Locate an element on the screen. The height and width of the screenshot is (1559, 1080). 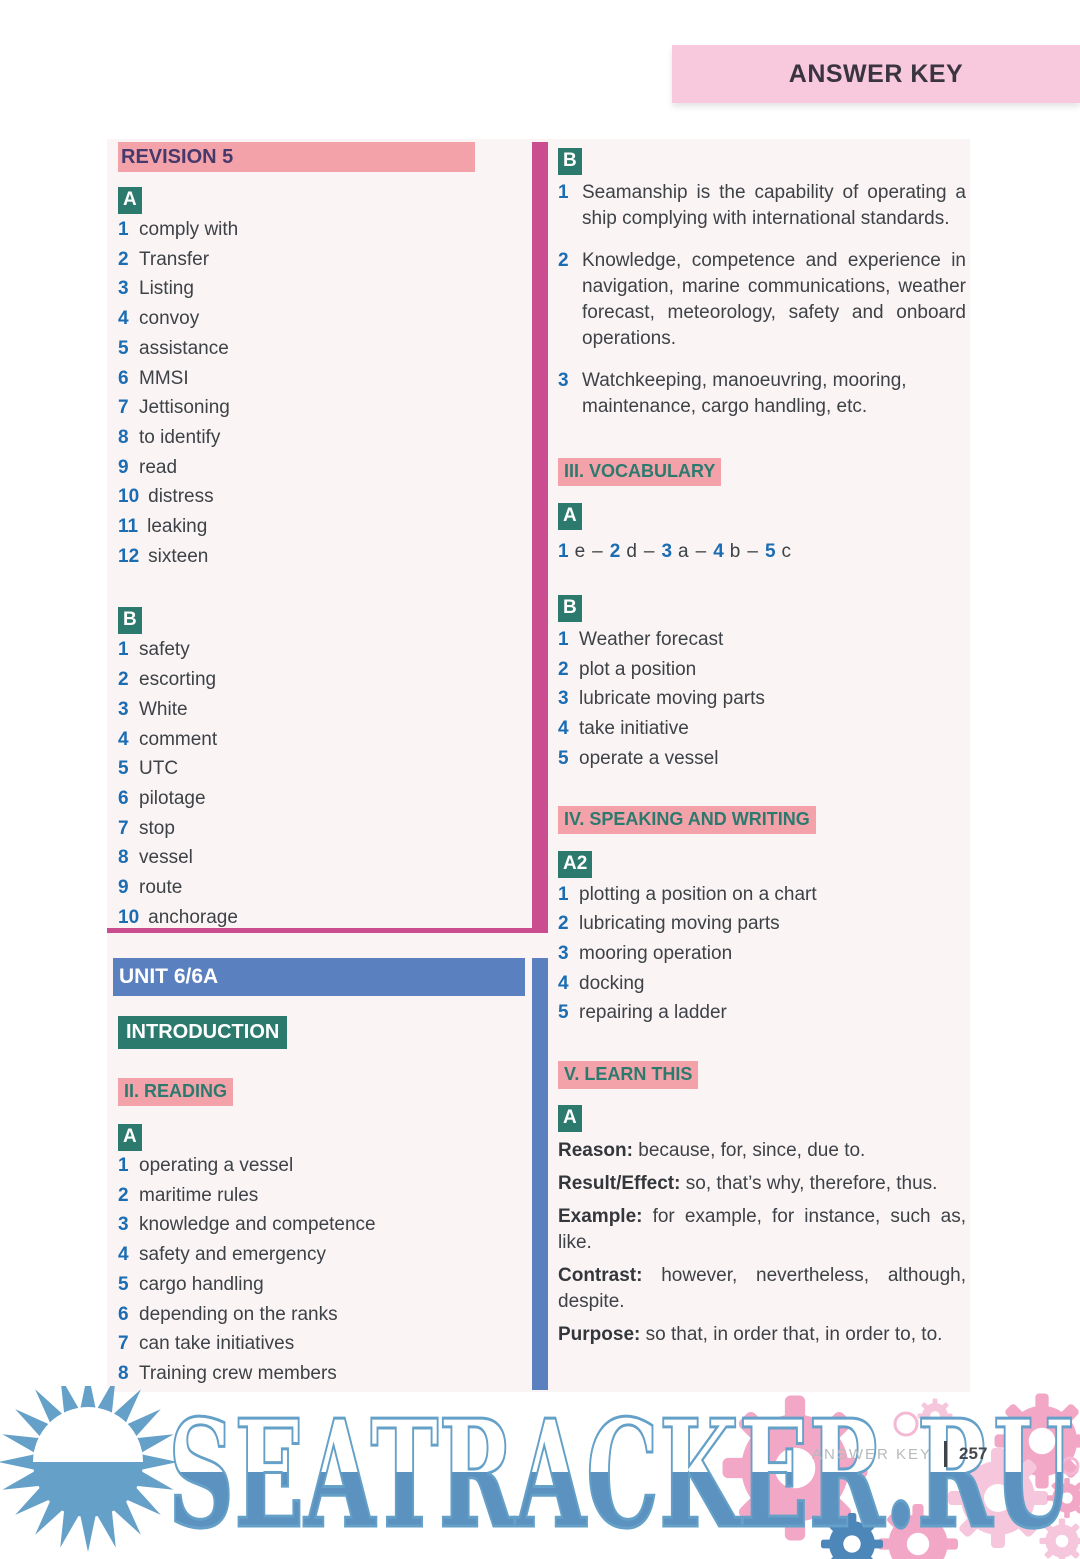
learn-term: Reason: is located at coordinates (595, 1151).